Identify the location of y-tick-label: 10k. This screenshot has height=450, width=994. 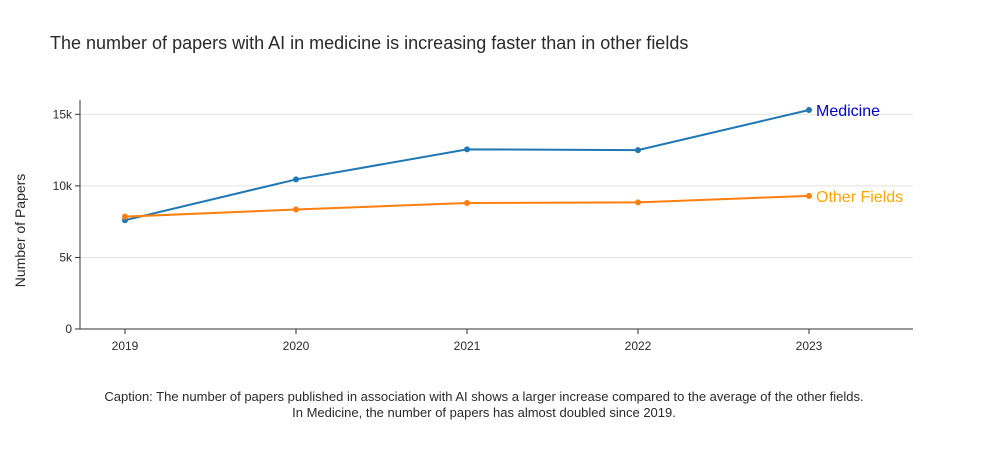
(63, 186).